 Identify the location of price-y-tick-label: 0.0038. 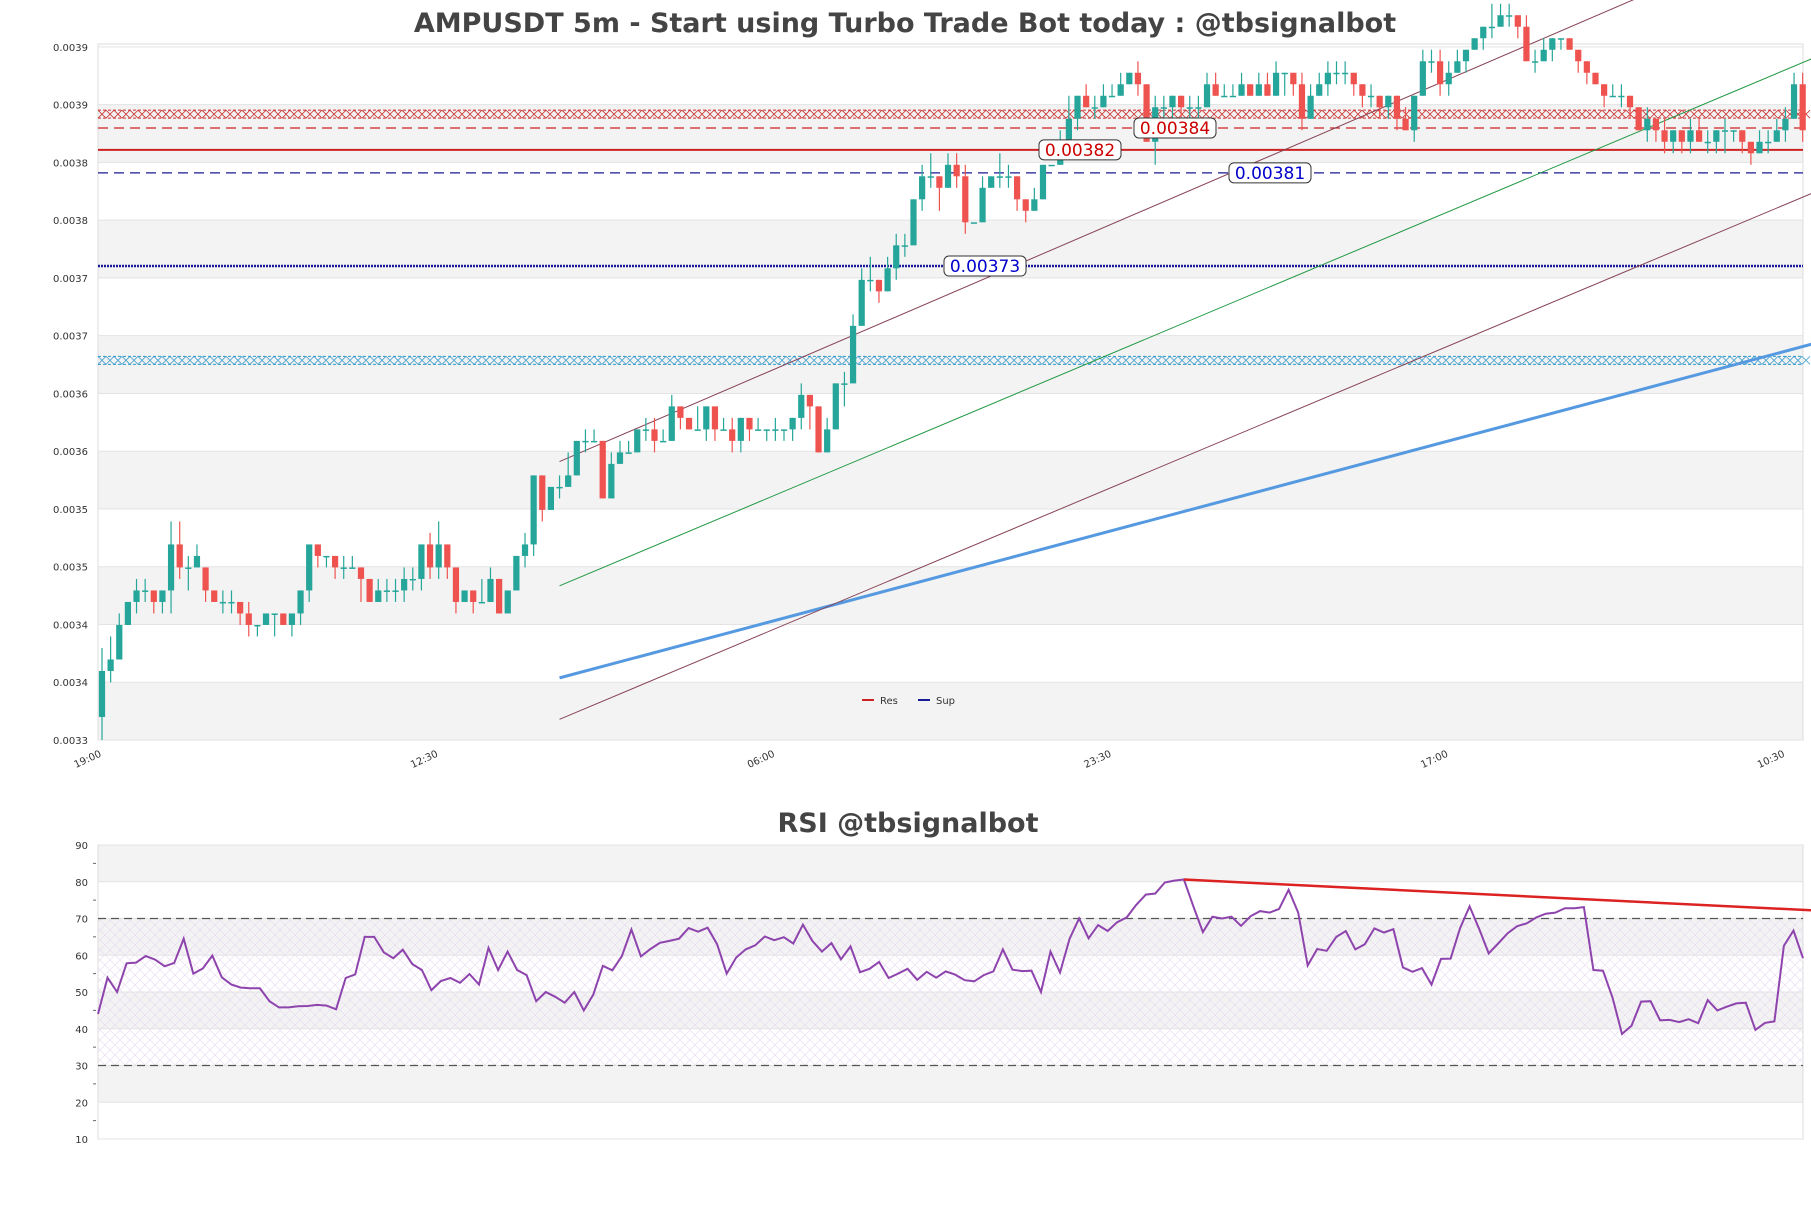
(70, 163).